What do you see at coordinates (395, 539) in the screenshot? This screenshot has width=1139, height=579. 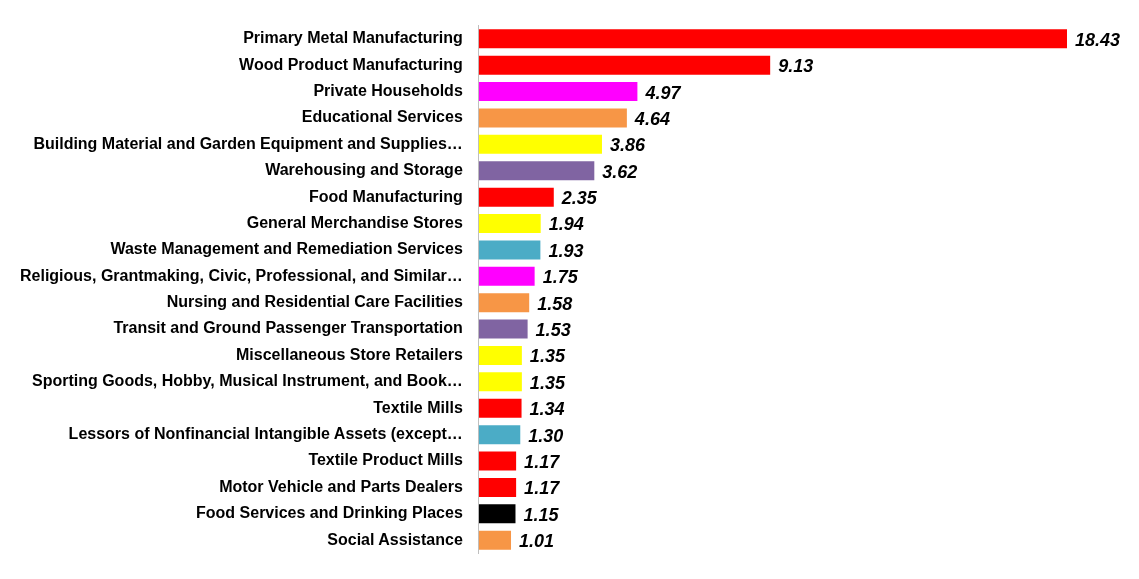 I see `y-tick-label: Social Assistance` at bounding box center [395, 539].